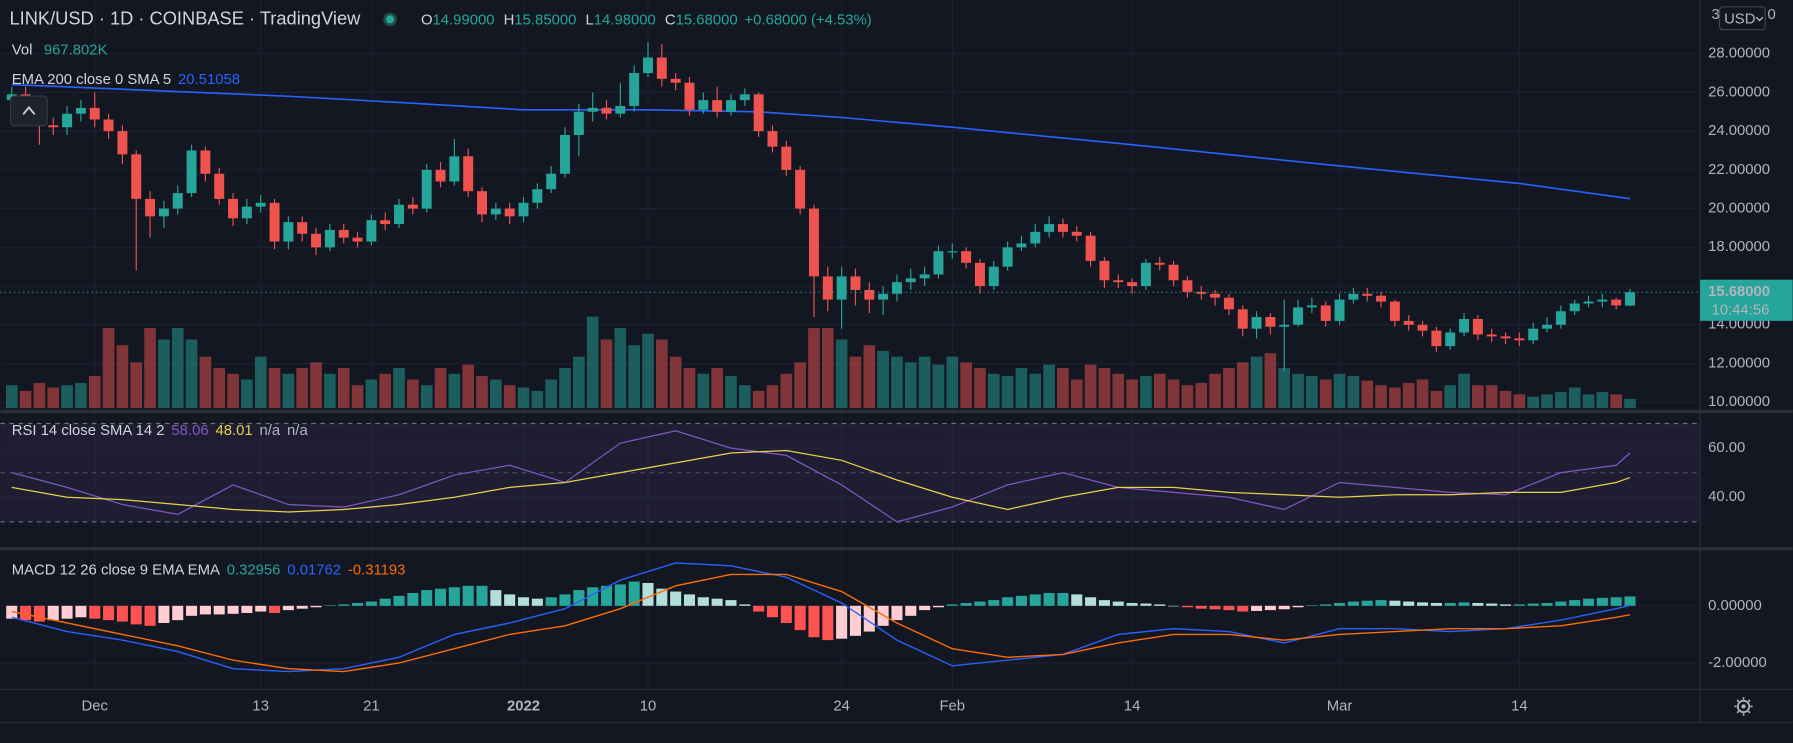 Image resolution: width=1793 pixels, height=743 pixels. What do you see at coordinates (670, 20) in the screenshot?
I see `ohlc-label: C` at bounding box center [670, 20].